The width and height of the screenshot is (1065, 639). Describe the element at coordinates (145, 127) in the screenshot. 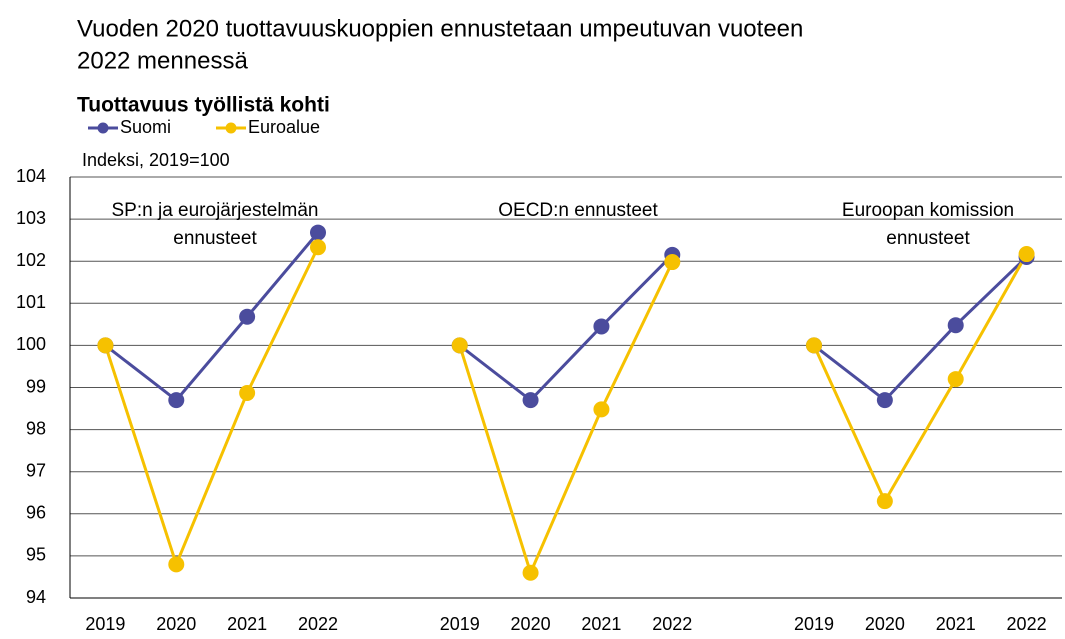

I see `legend-label: Suomi` at that location.